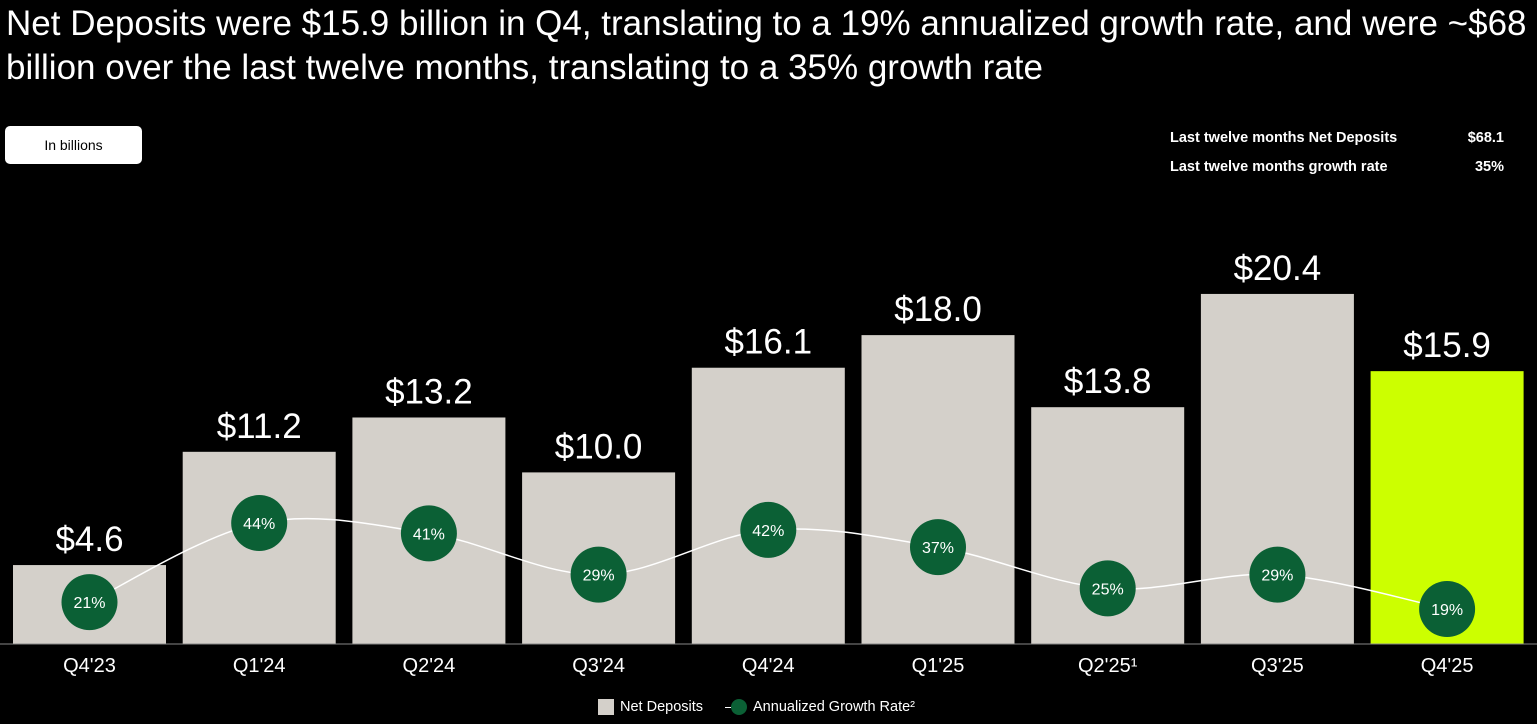 The height and width of the screenshot is (724, 1537). I want to click on x-tick-label: Q3'24, so click(598, 666).